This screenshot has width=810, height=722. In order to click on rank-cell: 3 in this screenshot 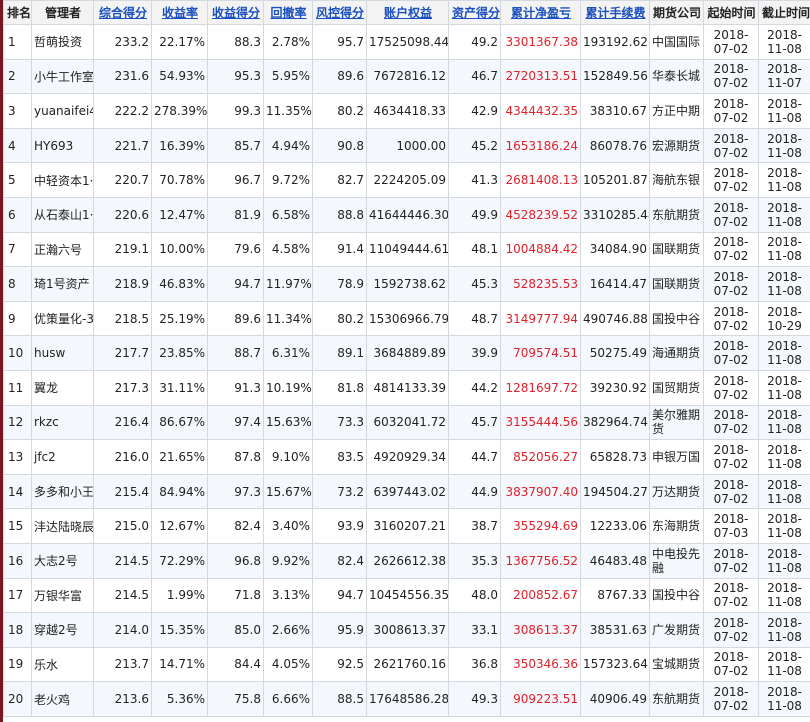, I will do `click(17, 111)`.